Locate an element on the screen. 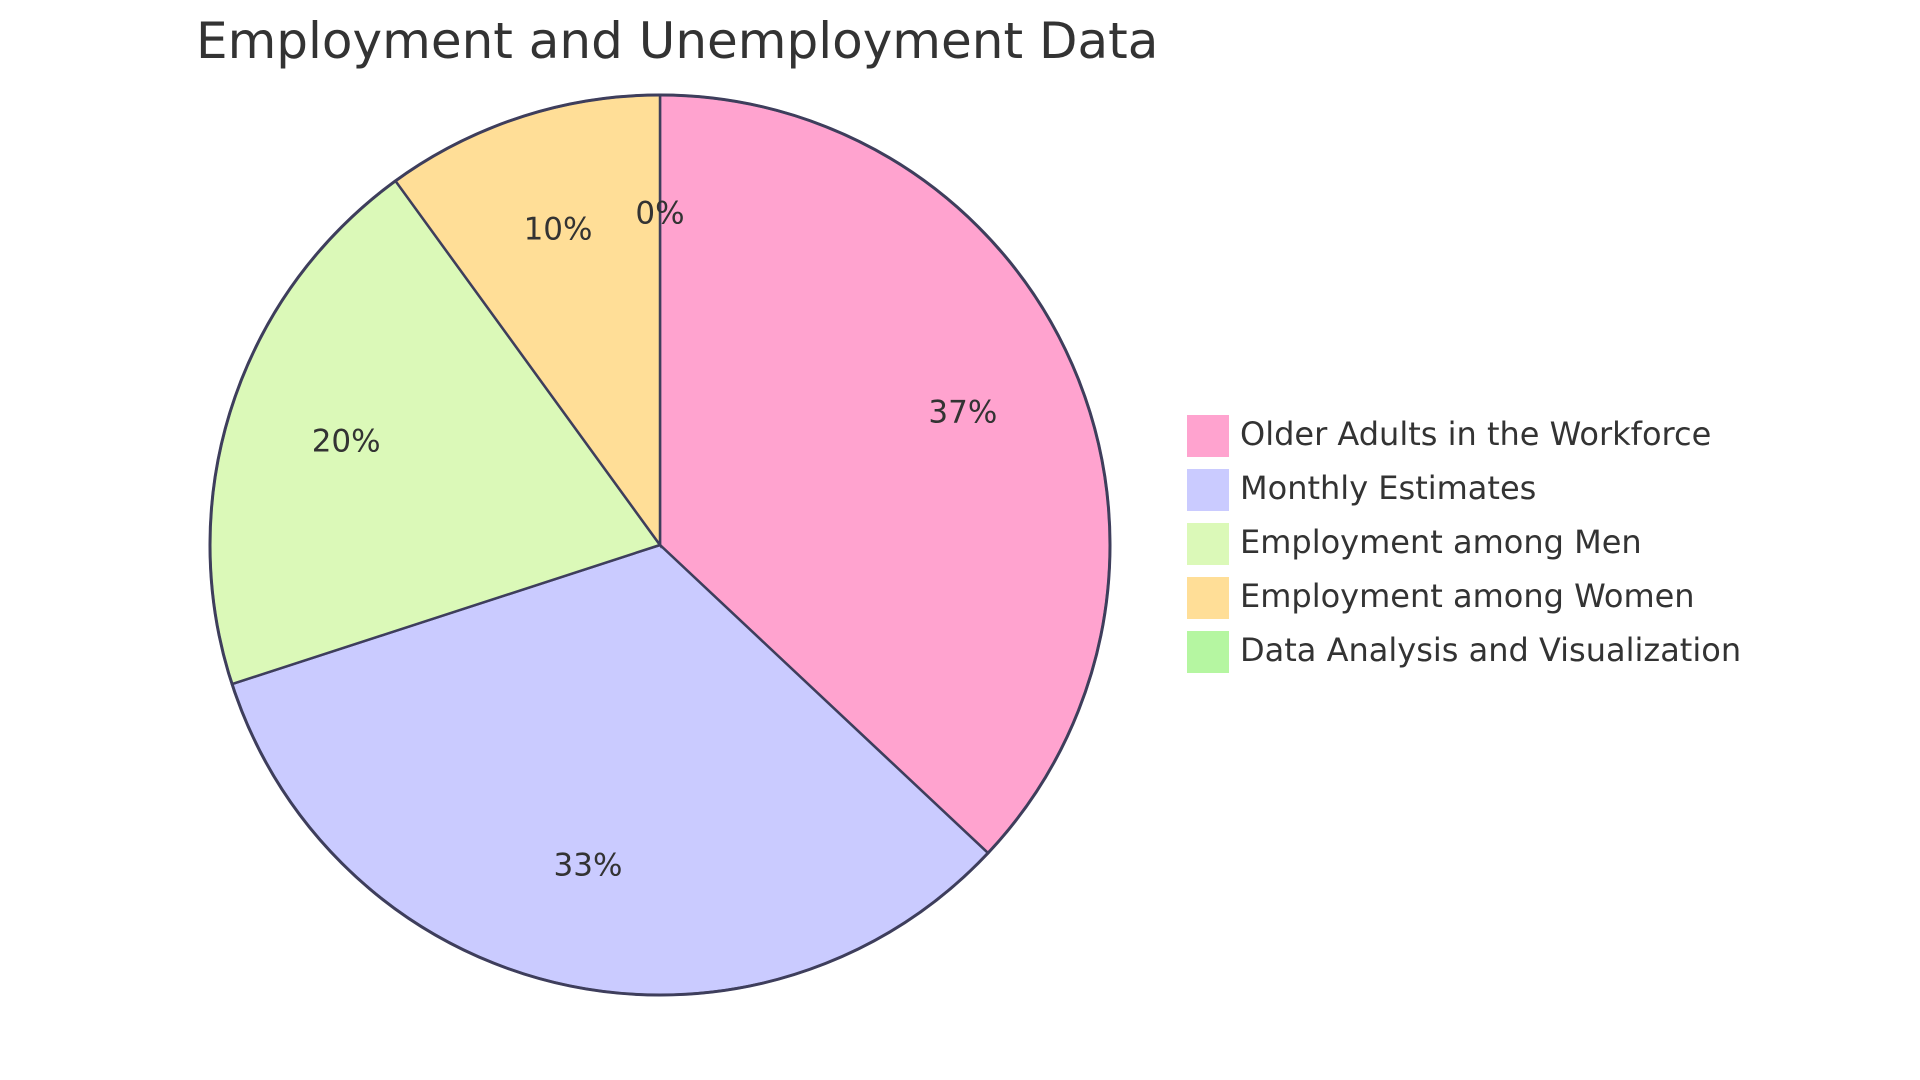 The height and width of the screenshot is (1080, 1920). slice-label-3: 10% is located at coordinates (558, 230).